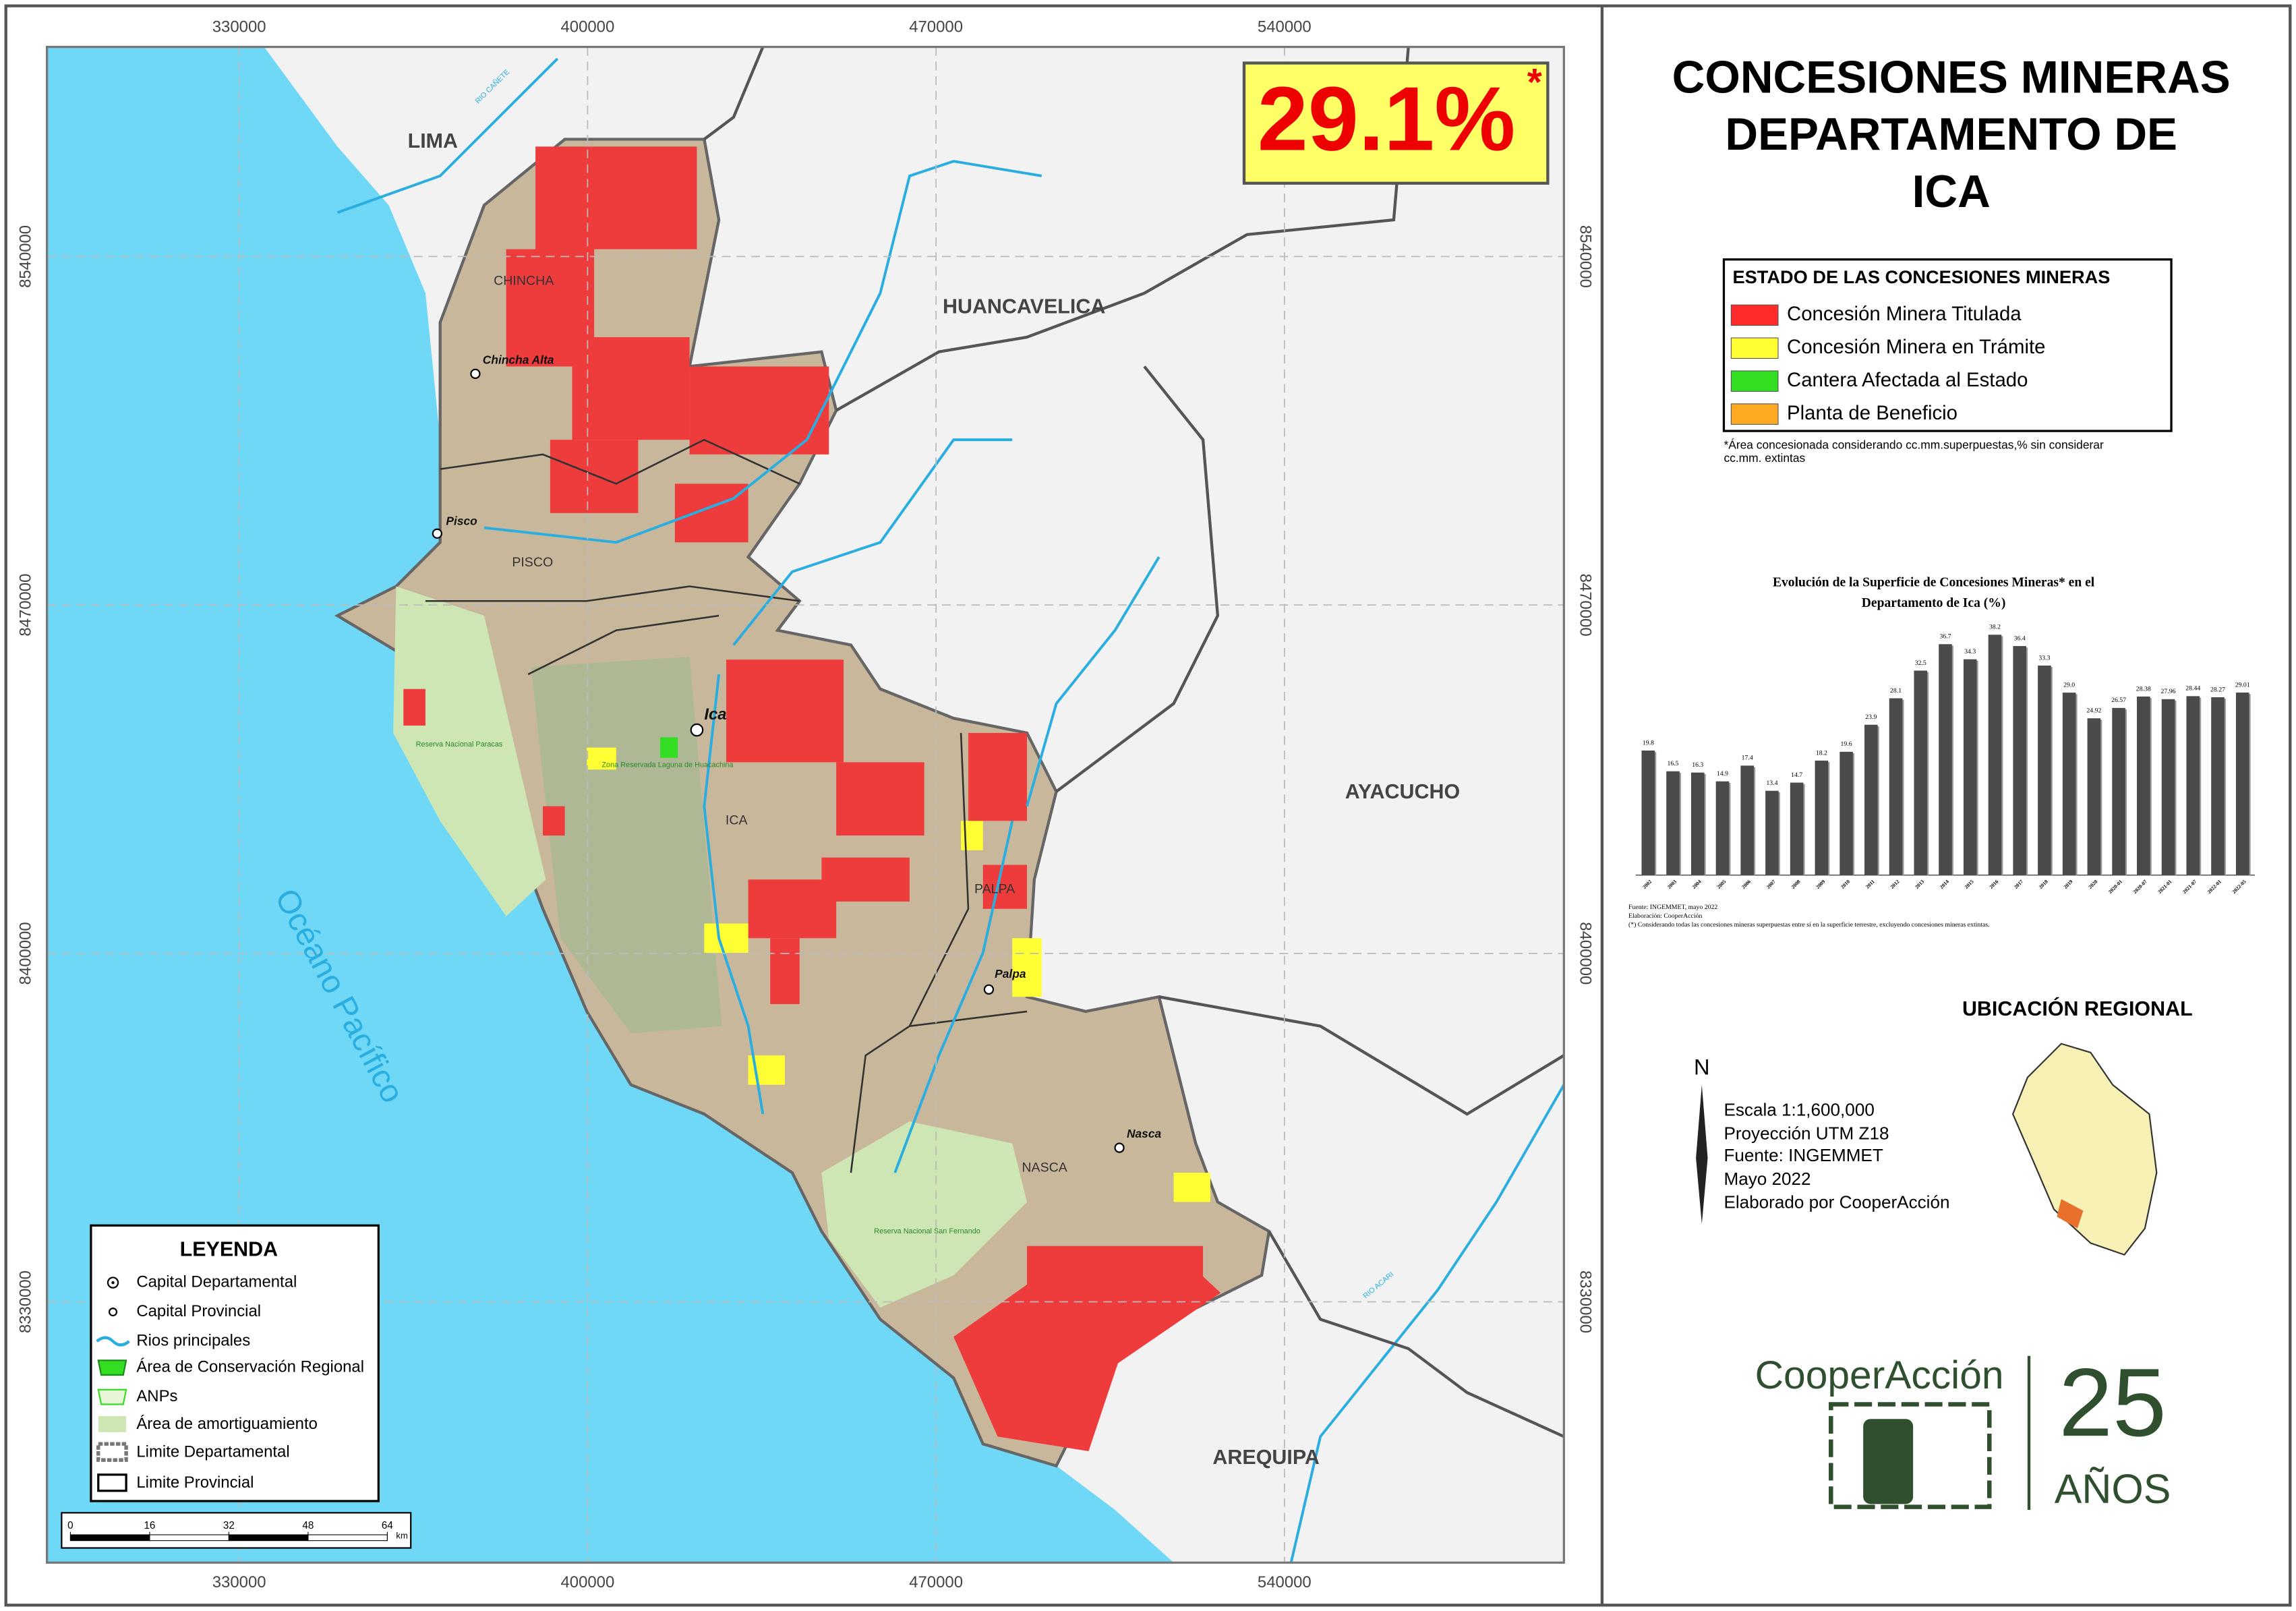 The image size is (2296, 1611). Describe the element at coordinates (1044, 1168) in the screenshot. I see `province-label: NASCA` at that location.